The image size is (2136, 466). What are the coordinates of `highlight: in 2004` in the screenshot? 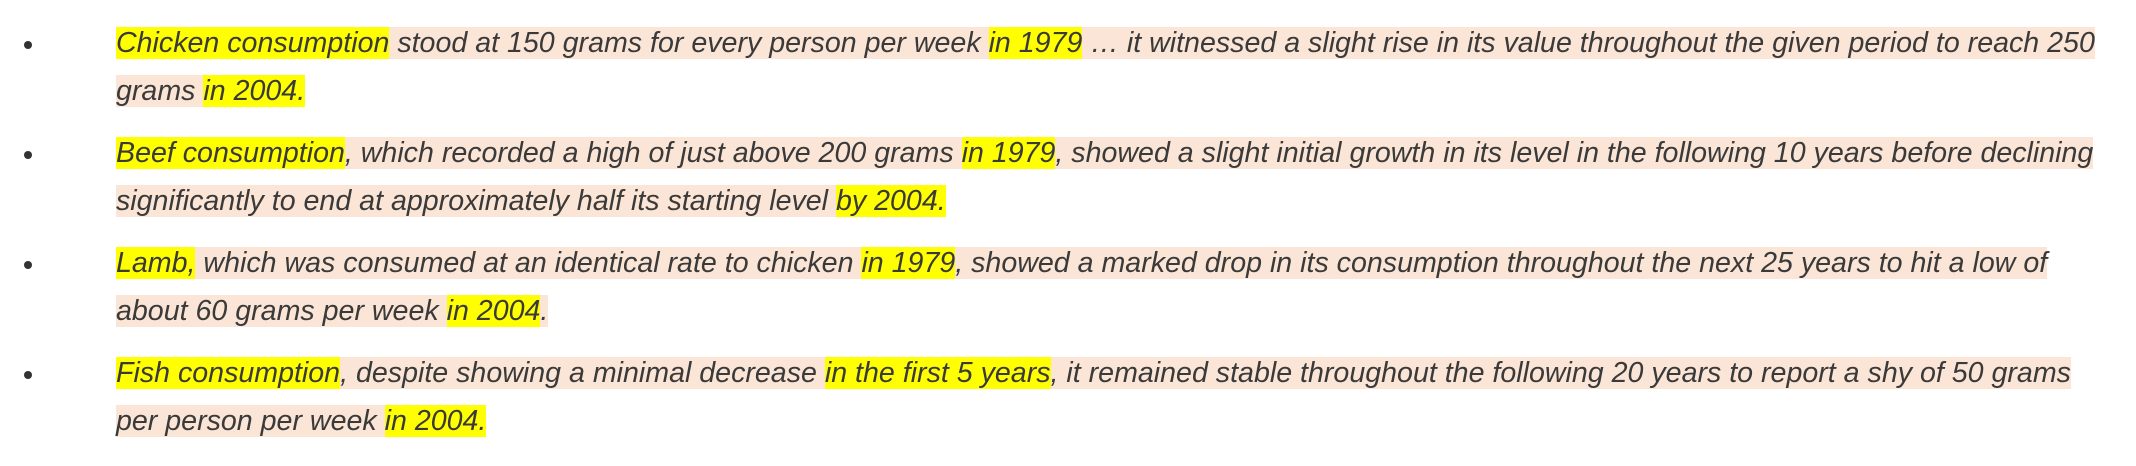 It's located at (493, 311).